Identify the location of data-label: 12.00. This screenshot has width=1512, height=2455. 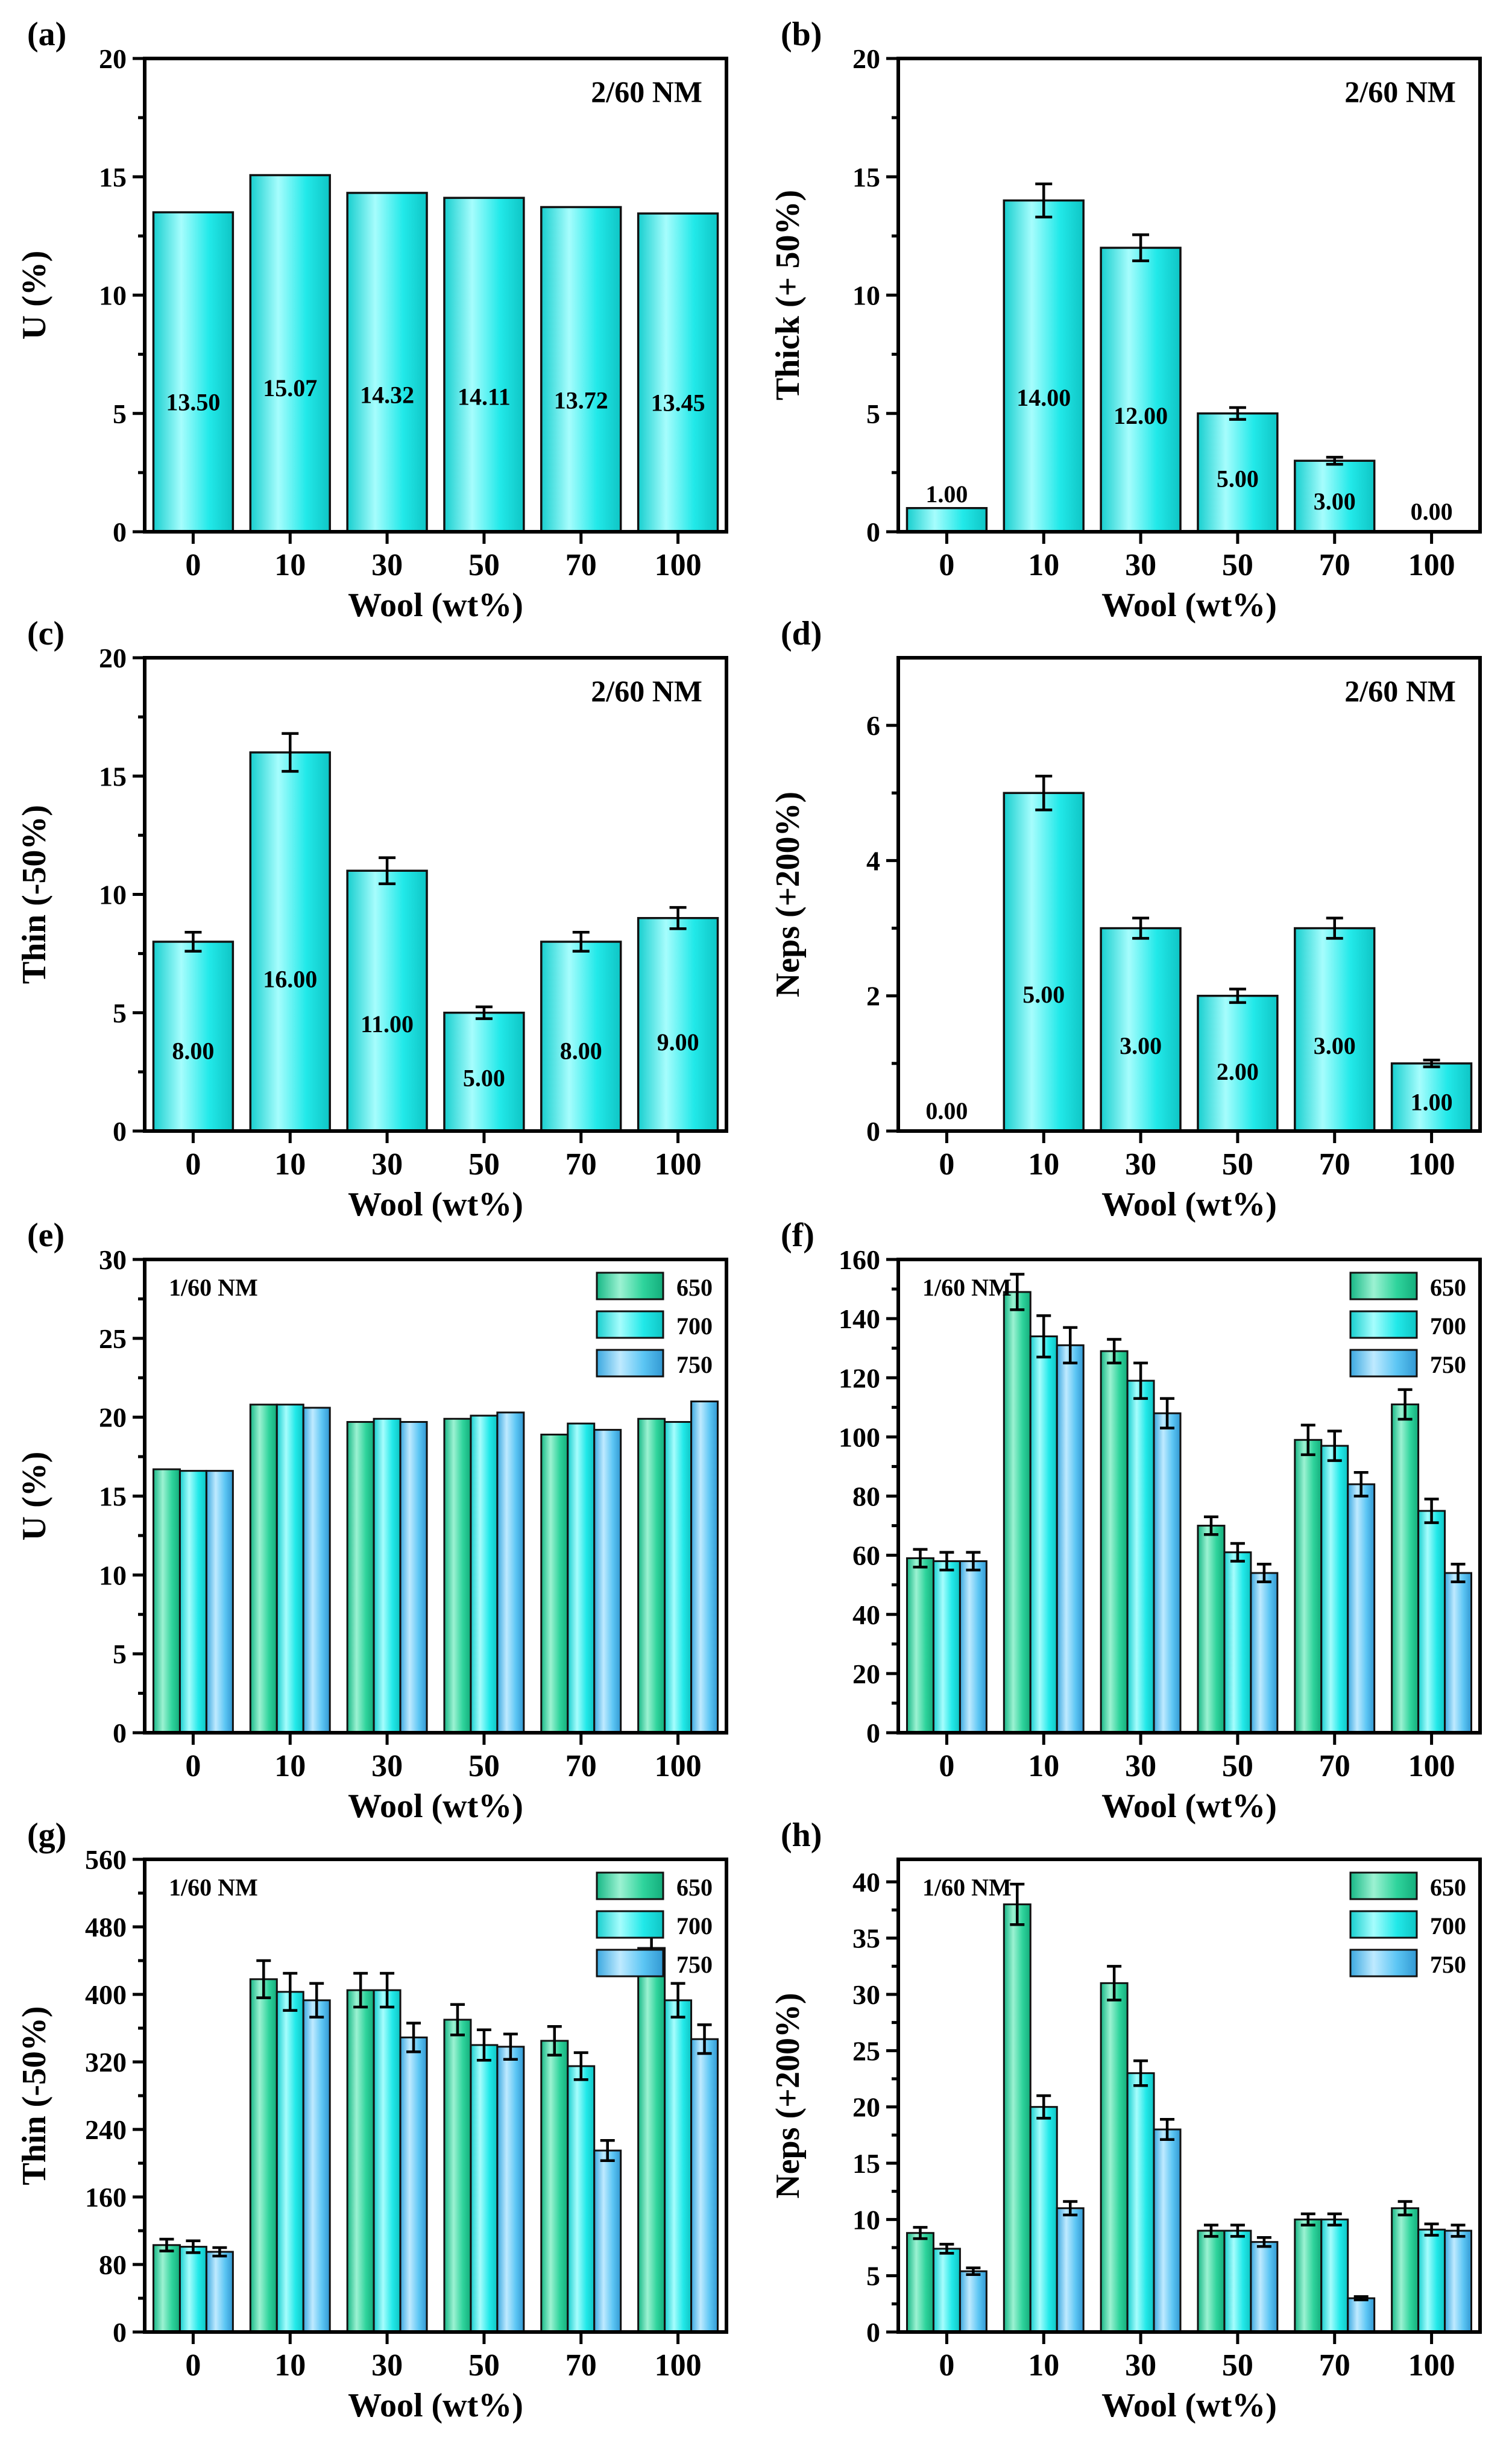
(1141, 415).